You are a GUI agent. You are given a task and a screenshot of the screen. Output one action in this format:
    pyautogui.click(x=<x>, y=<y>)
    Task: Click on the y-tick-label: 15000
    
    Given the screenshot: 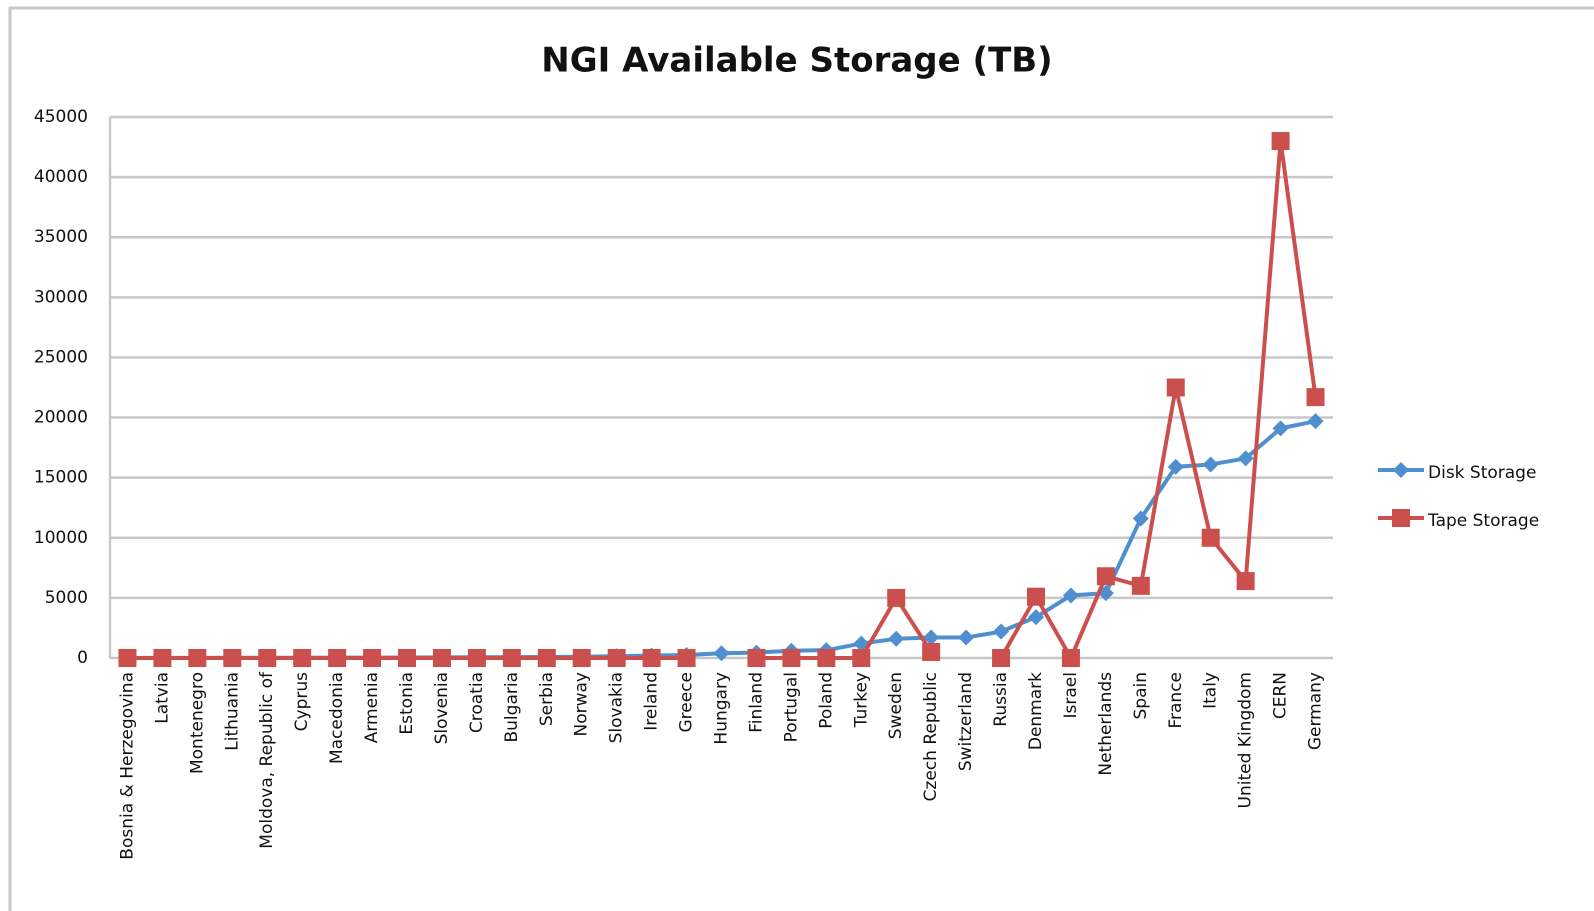 What is the action you would take?
    pyautogui.click(x=61, y=478)
    